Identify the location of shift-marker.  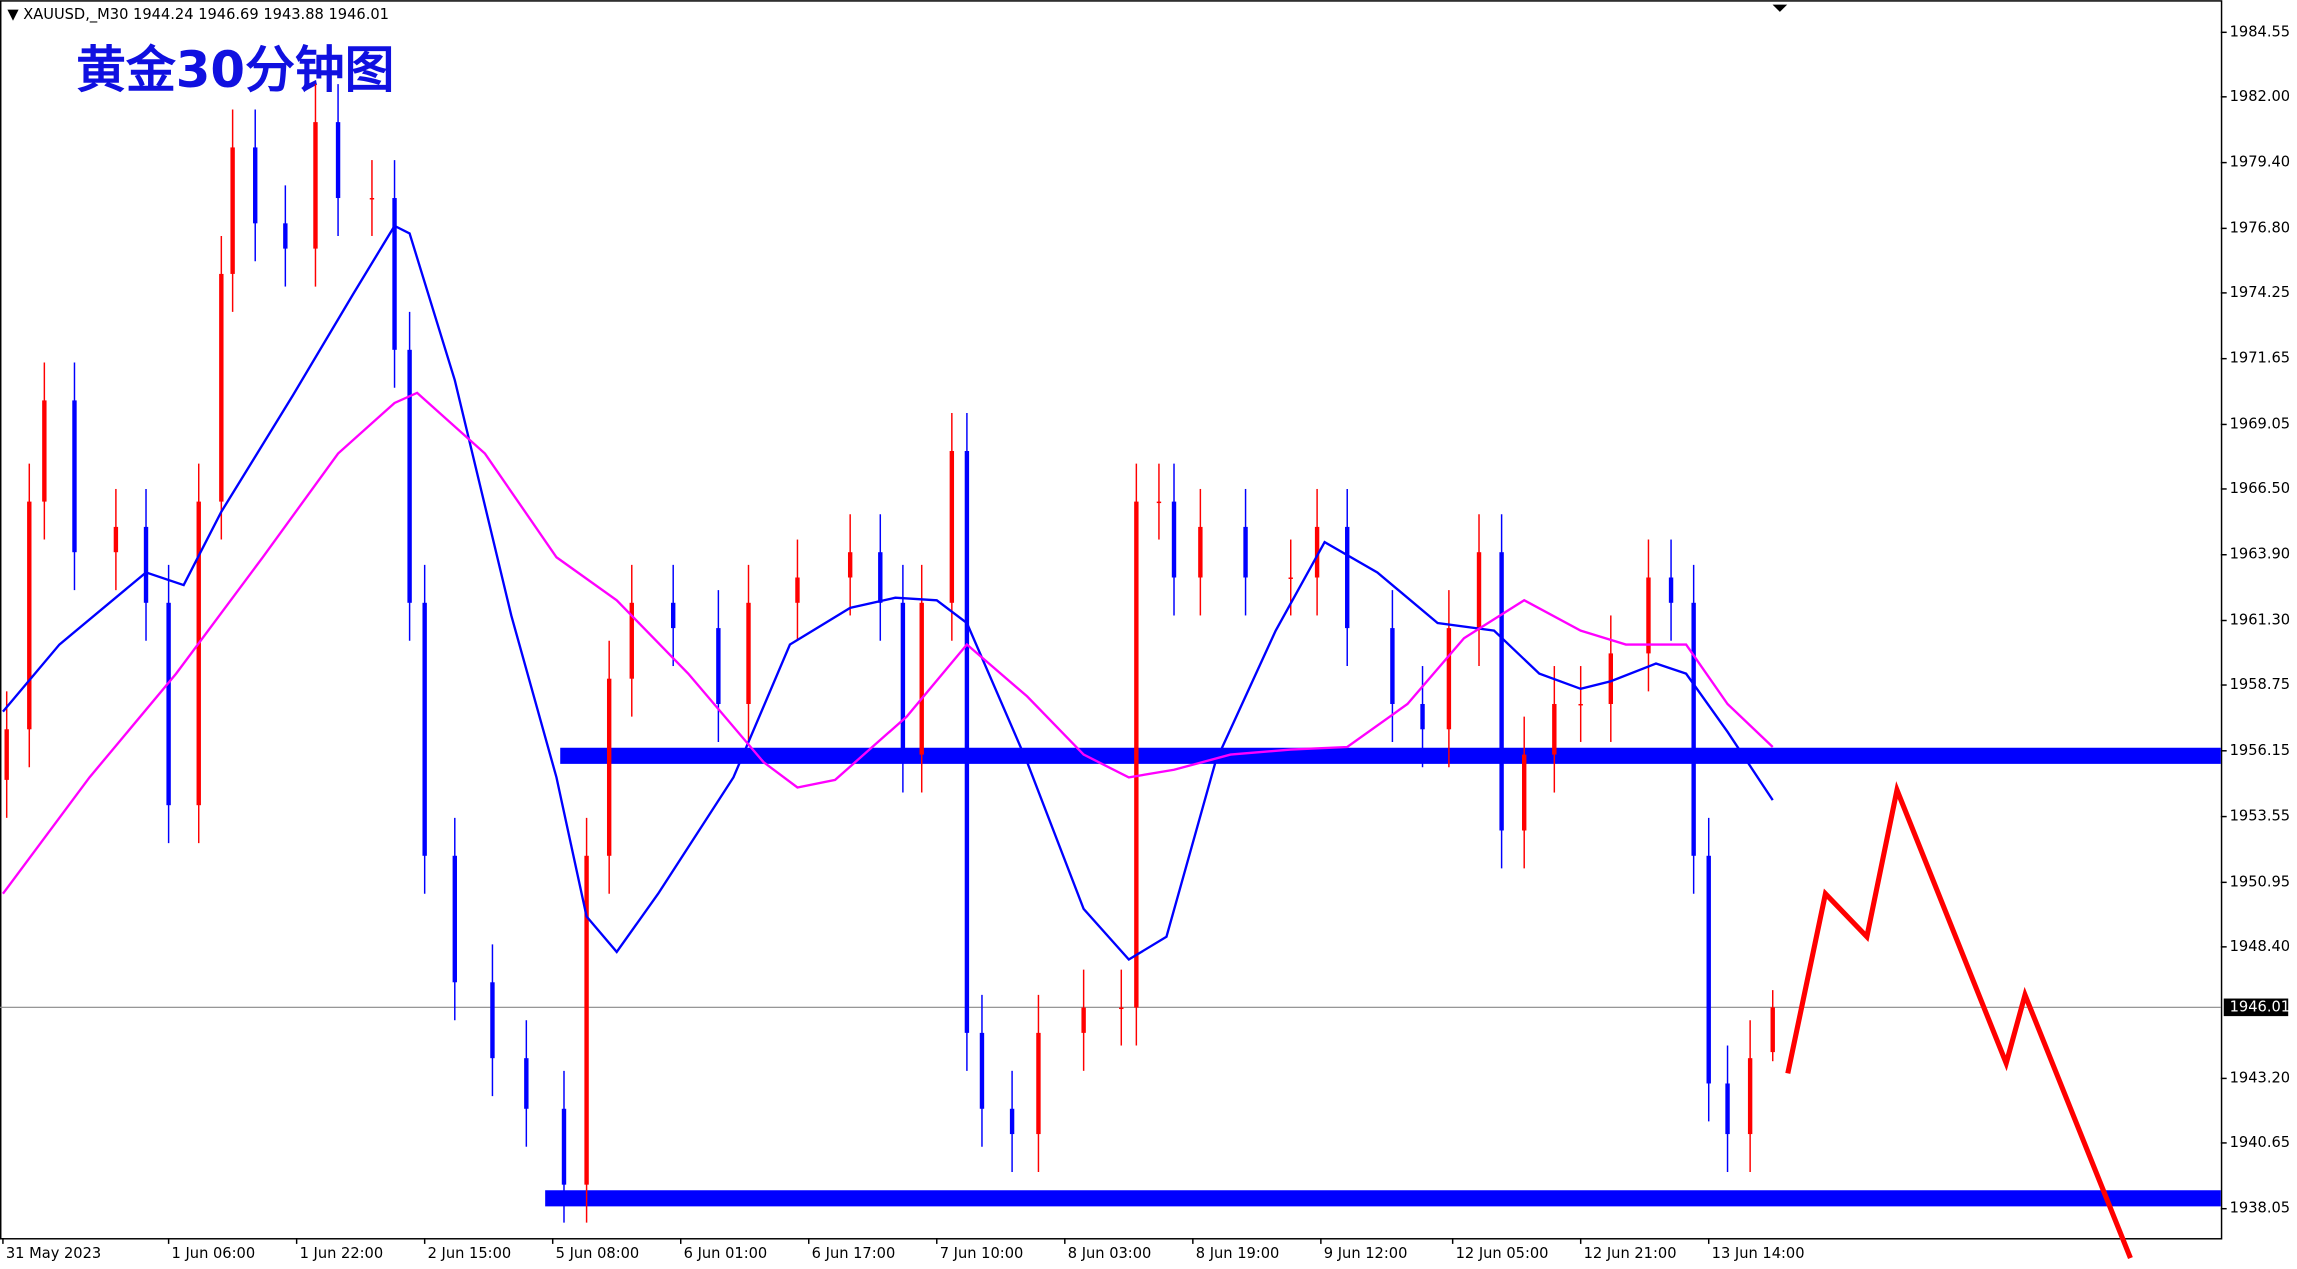
(1780, 8).